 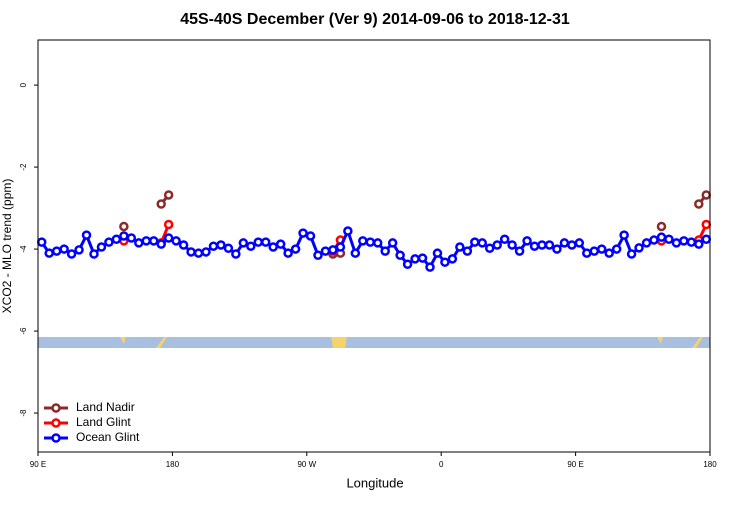 I want to click on y-tick-label: 0, so click(x=23, y=84).